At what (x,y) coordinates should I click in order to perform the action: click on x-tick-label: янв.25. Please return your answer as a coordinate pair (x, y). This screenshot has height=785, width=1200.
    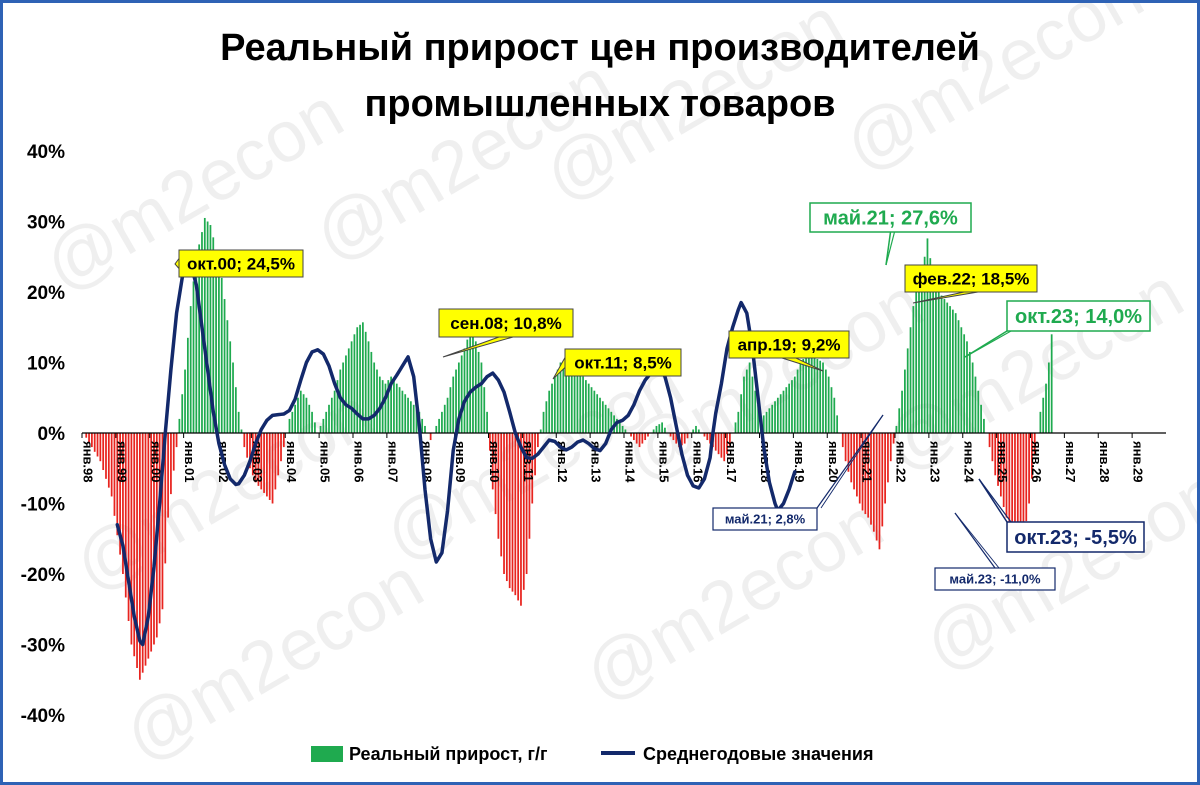
    Looking at the image, I should click on (1002, 462).